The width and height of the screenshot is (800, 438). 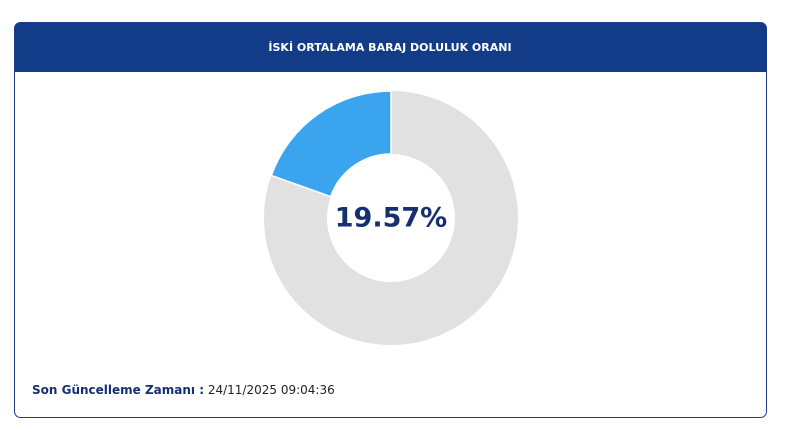 I want to click on value-label: 19.57%, so click(x=391, y=218).